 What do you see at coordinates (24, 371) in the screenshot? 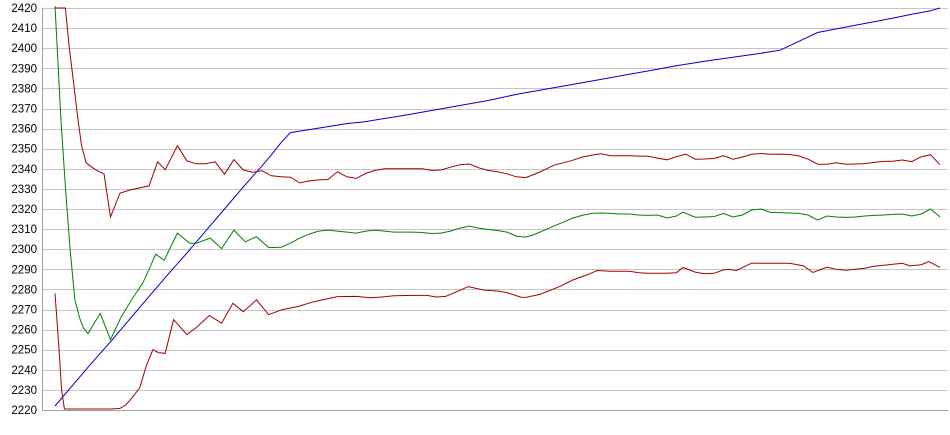
I see `y-axis-tick-label: 2240` at bounding box center [24, 371].